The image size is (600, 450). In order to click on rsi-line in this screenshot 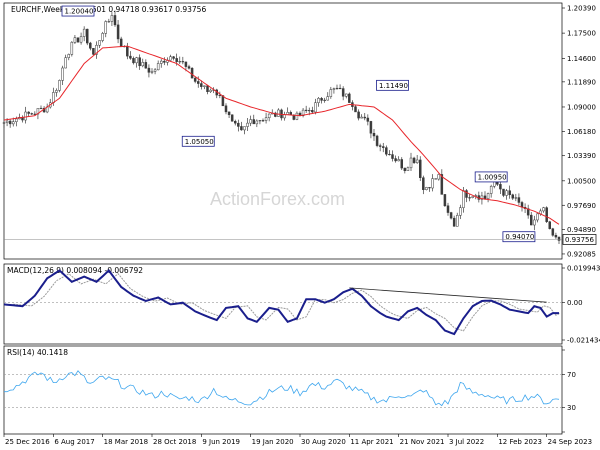, I will do `click(282, 388)`.